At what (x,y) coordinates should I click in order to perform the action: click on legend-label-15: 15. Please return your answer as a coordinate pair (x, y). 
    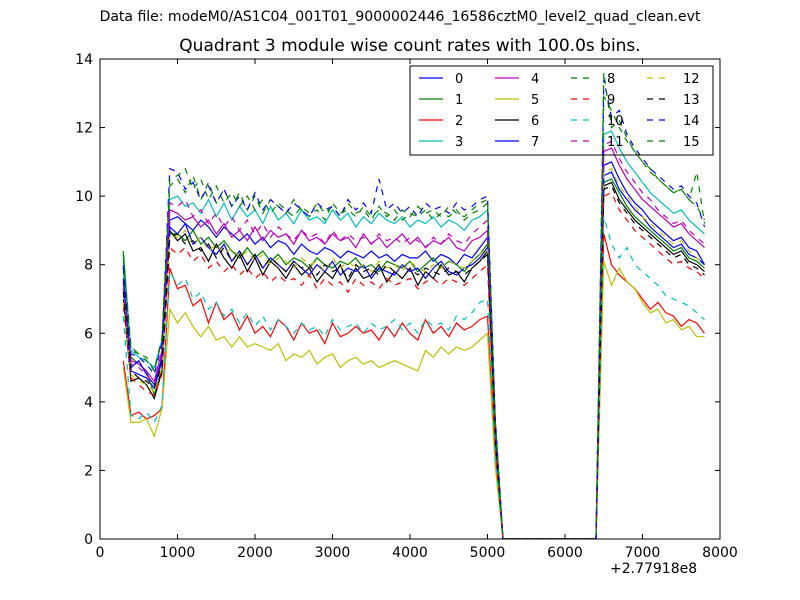
    Looking at the image, I should click on (691, 142).